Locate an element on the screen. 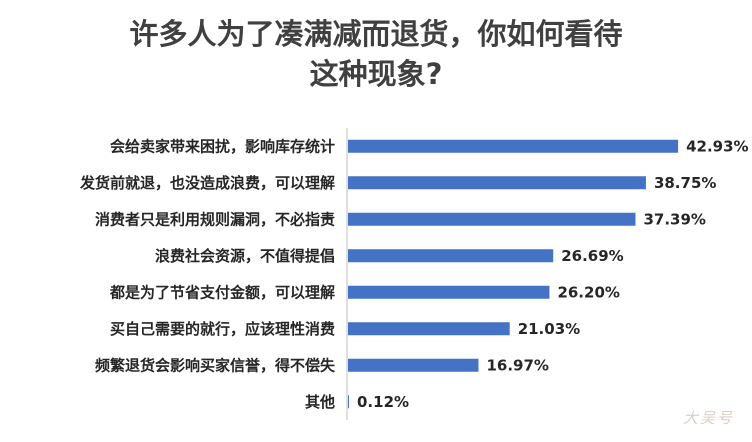 This screenshot has height=442, width=752. data-label: 21.03% is located at coordinates (549, 329).